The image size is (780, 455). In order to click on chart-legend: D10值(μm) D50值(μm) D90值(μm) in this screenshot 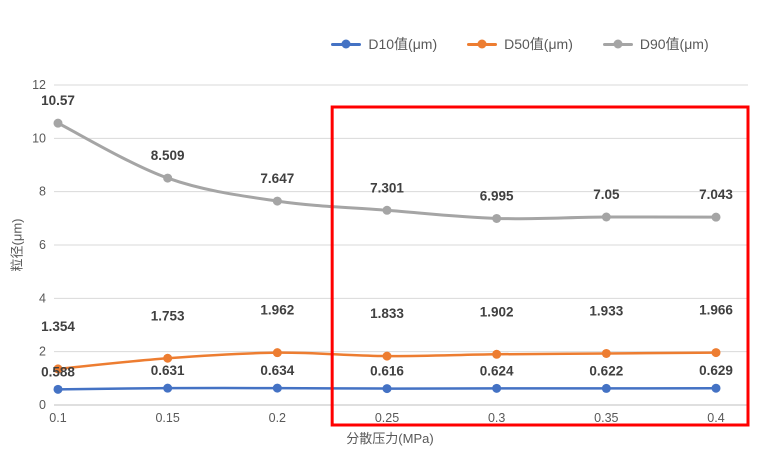, I will do `click(455, 44)`.